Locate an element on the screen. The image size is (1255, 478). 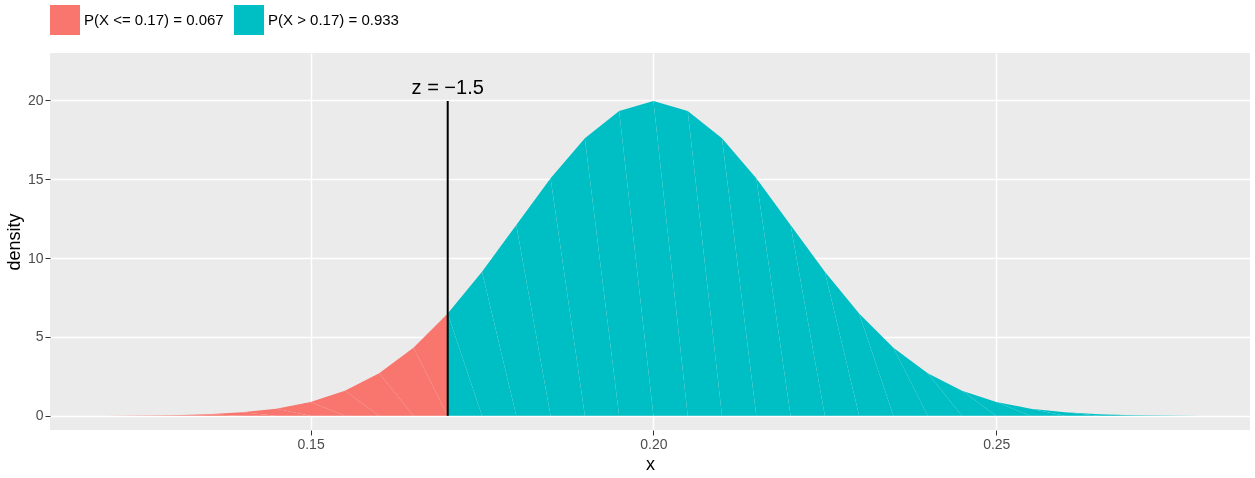
x-tick-label: 0.20 is located at coordinates (654, 443).